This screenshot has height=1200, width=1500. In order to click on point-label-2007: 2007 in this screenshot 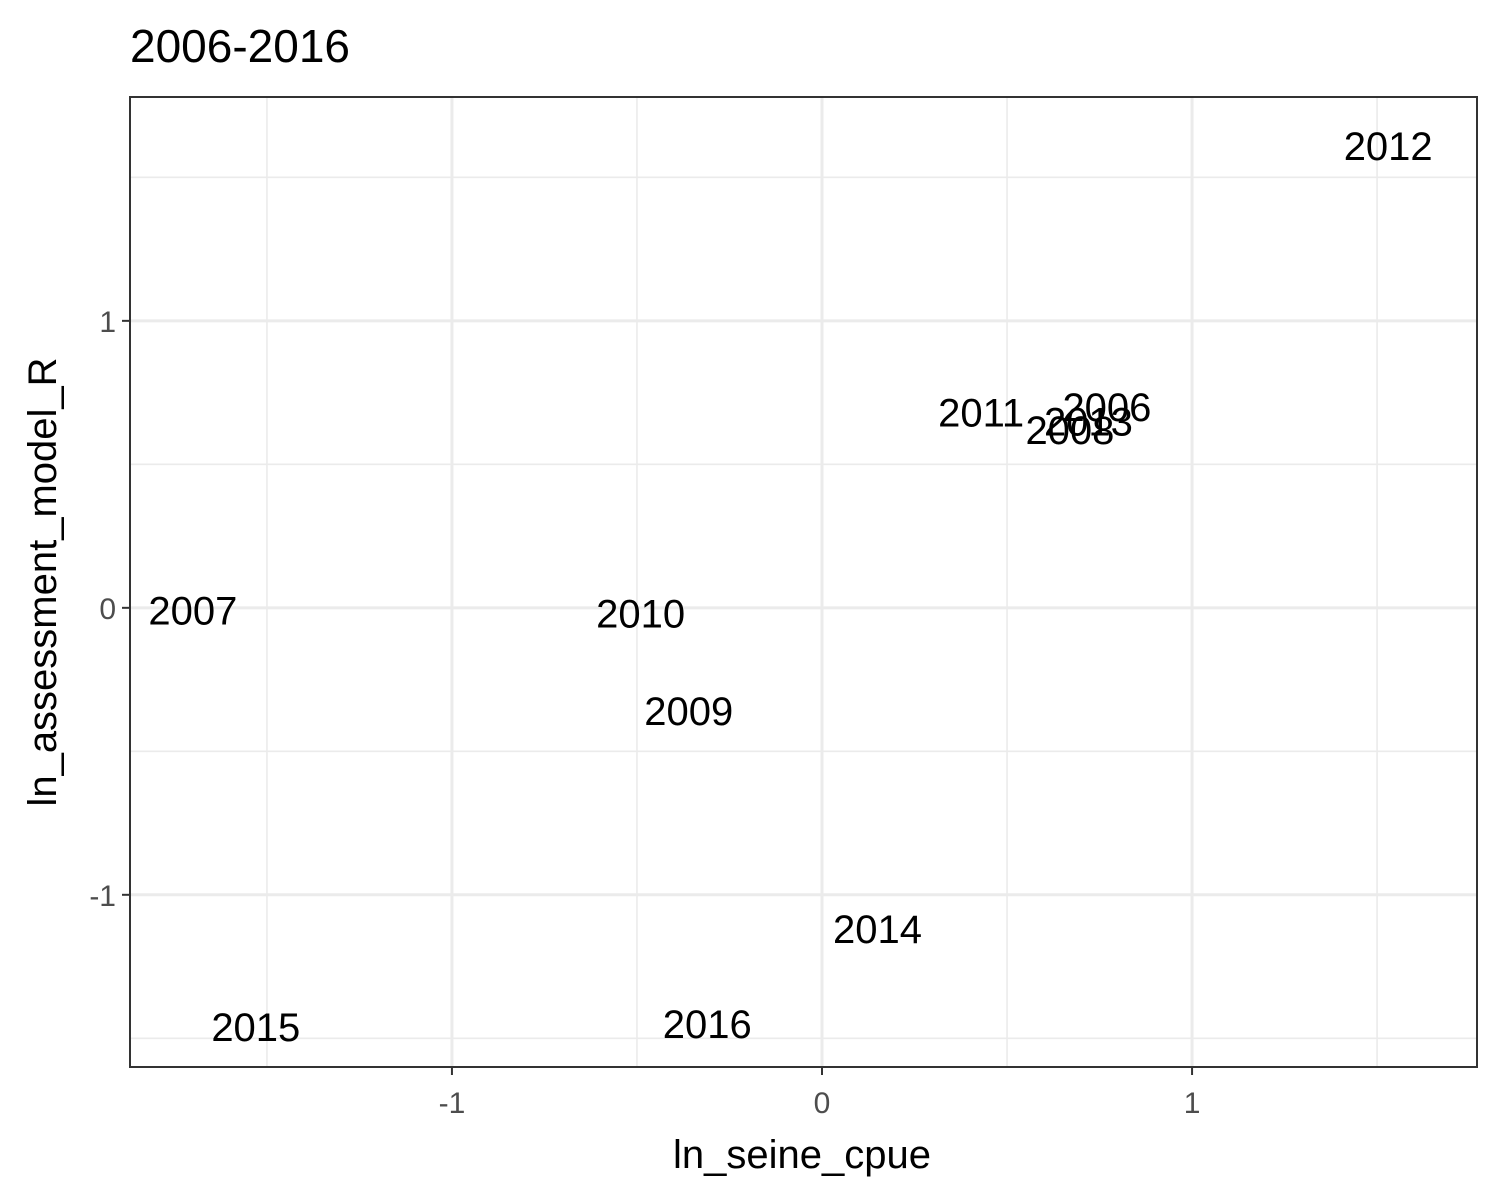, I will do `click(192, 612)`.